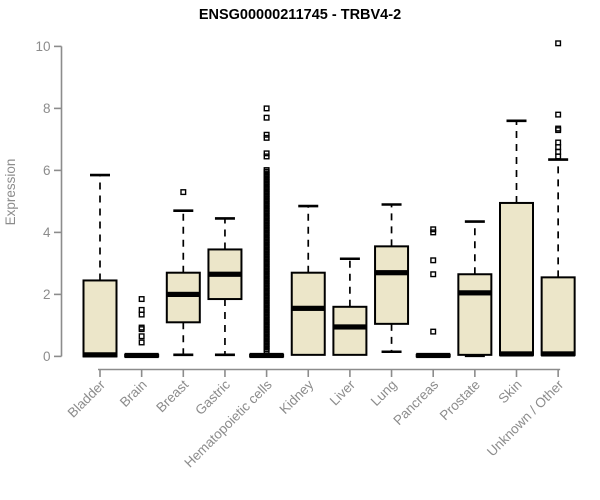 The width and height of the screenshot is (600, 500). I want to click on y-tick-label: 0, so click(47, 356).